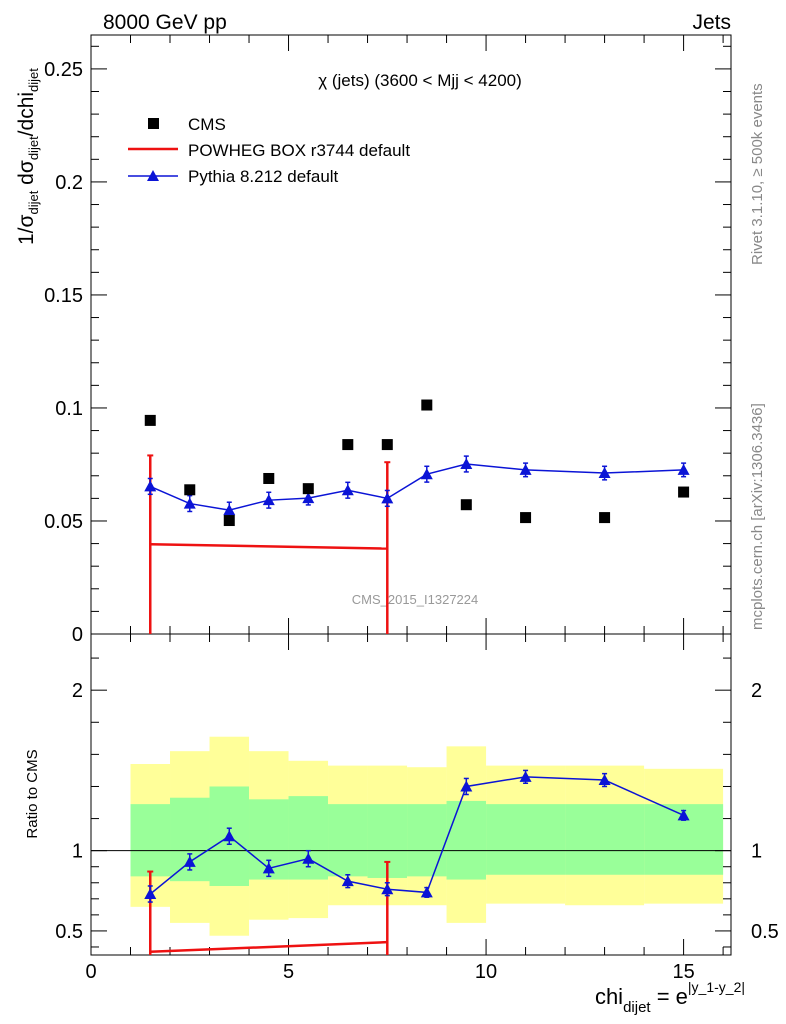 This screenshot has height=1024, width=786. Describe the element at coordinates (69, 409) in the screenshot. I see `main-y-tick-label: 0.1` at that location.